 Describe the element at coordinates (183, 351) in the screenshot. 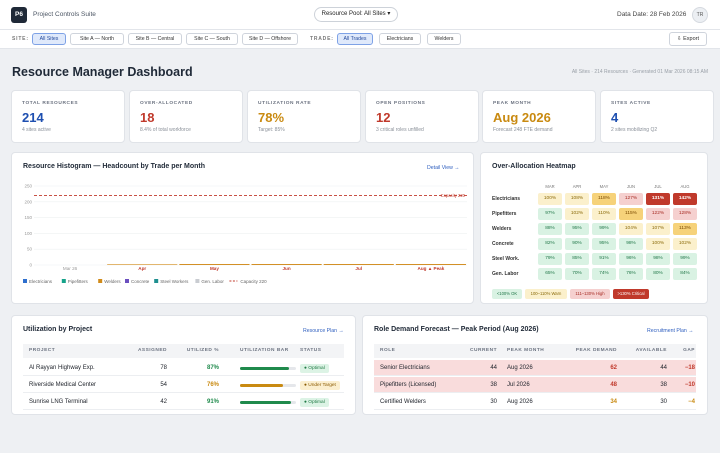

I see `utilization-table-header` at that location.